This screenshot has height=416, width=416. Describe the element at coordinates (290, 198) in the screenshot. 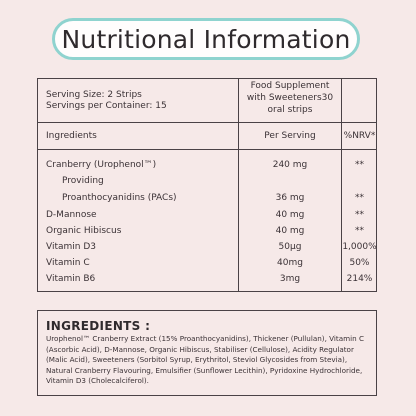

I see `row-amount: 36 mg` at that location.